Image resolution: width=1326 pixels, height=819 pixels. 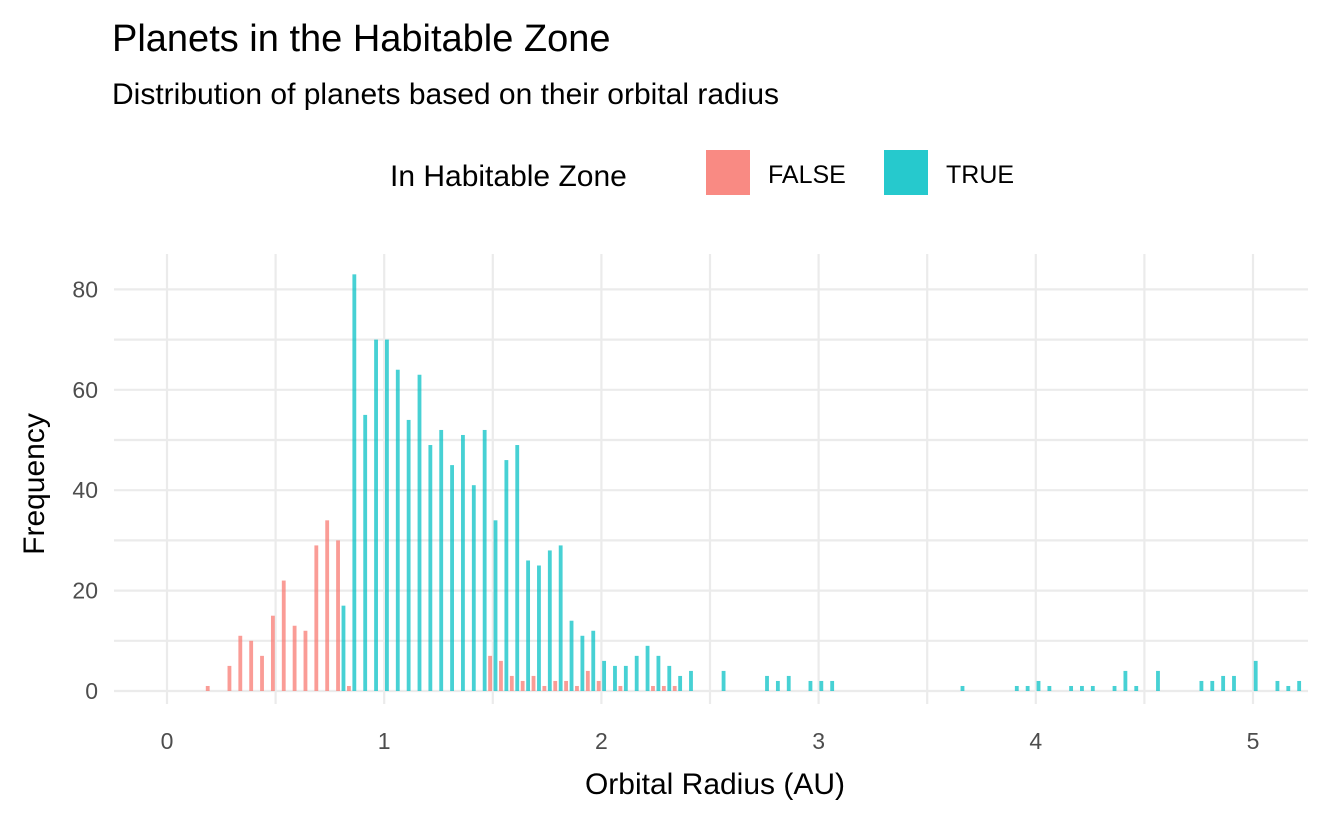 I want to click on legend-title: In Habitable Zone, so click(x=508, y=176).